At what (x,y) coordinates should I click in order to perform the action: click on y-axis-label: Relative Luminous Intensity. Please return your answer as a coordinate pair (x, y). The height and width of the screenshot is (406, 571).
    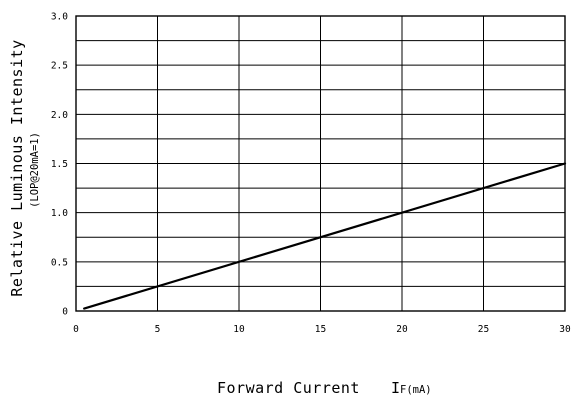
    Looking at the image, I should click on (17, 167).